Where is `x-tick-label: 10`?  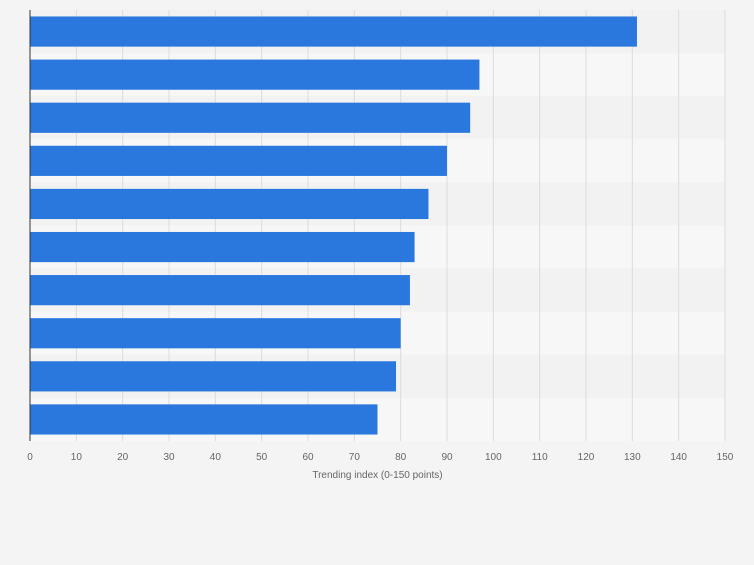
x-tick-label: 10 is located at coordinates (77, 457).